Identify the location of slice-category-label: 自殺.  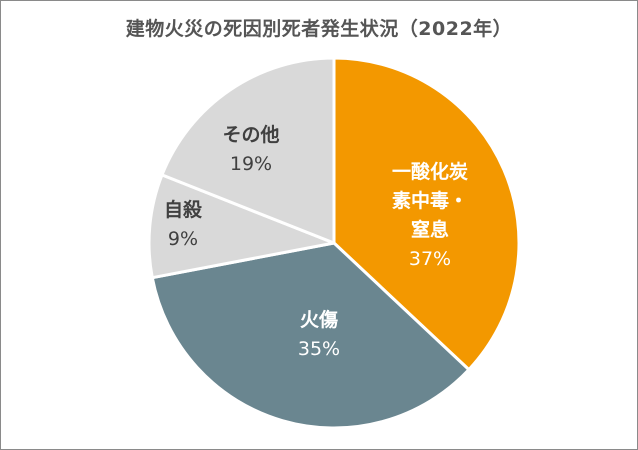
(183, 209).